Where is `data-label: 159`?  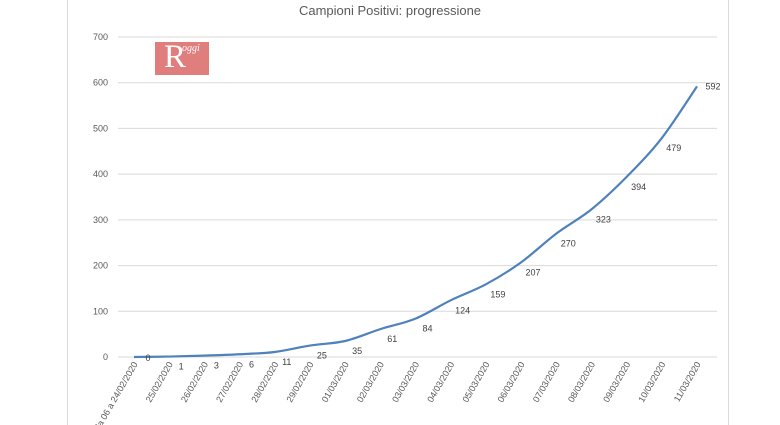
data-label: 159 is located at coordinates (497, 294).